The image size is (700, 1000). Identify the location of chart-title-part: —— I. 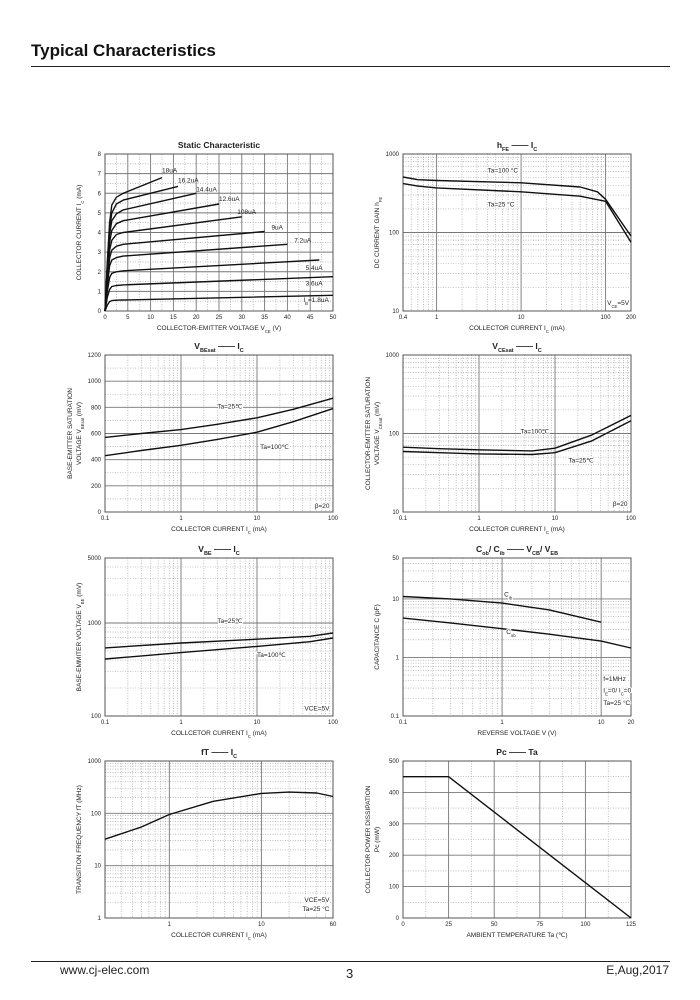
(224, 549).